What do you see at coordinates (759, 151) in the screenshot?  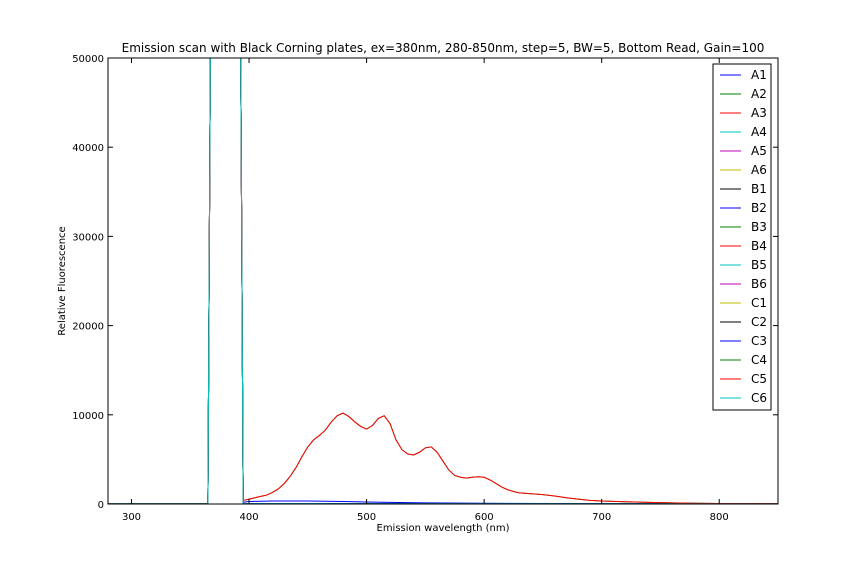 I see `legend-label-a5: A5` at bounding box center [759, 151].